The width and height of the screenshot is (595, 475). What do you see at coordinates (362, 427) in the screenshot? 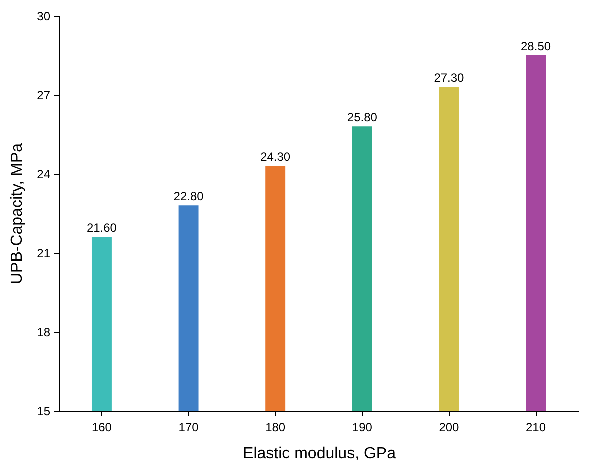
I see `x-tick-label: 190` at bounding box center [362, 427].